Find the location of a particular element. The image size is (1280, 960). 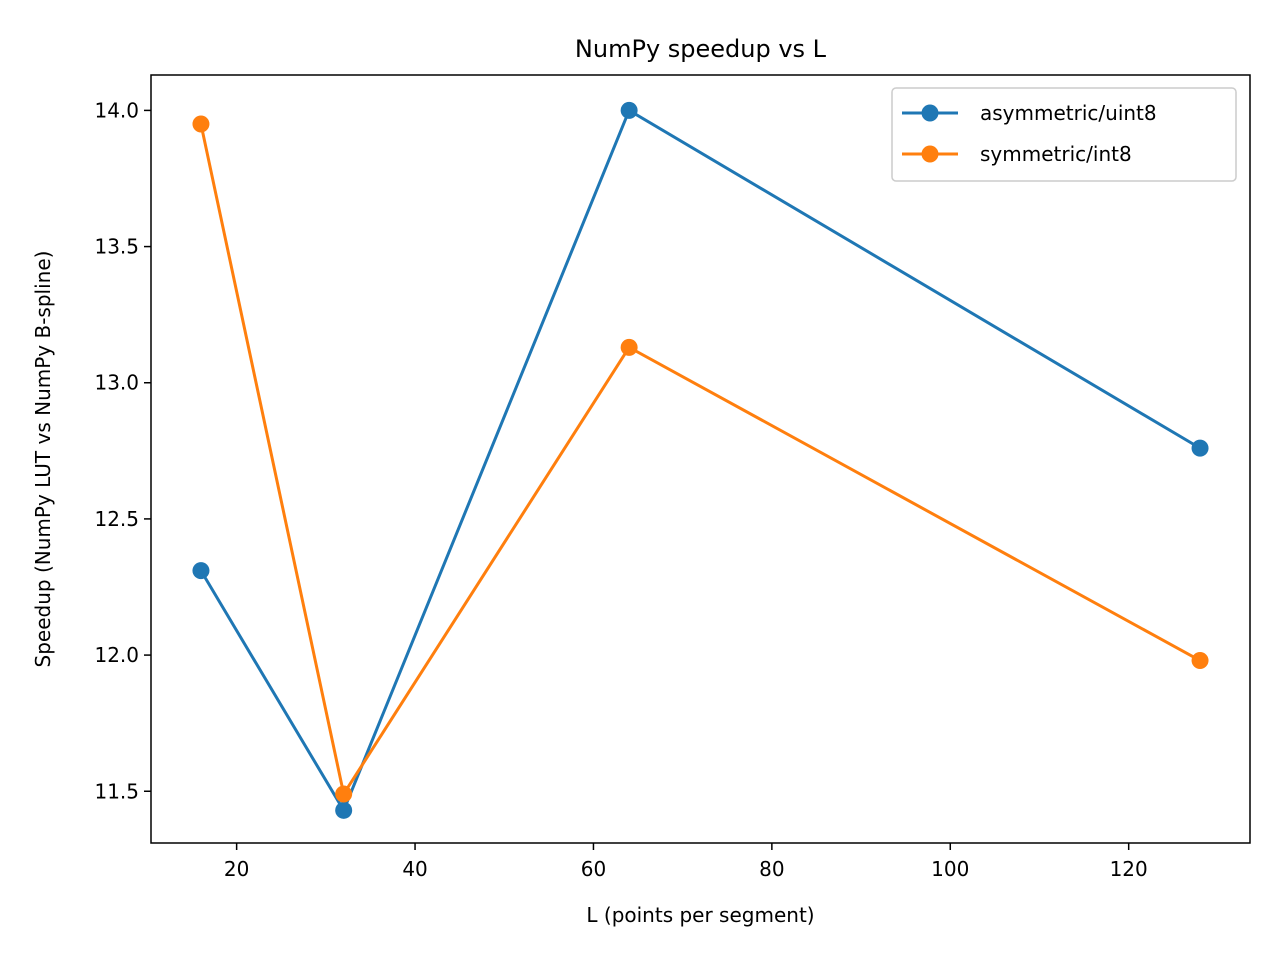

x-tick-label: 100 is located at coordinates (950, 869).